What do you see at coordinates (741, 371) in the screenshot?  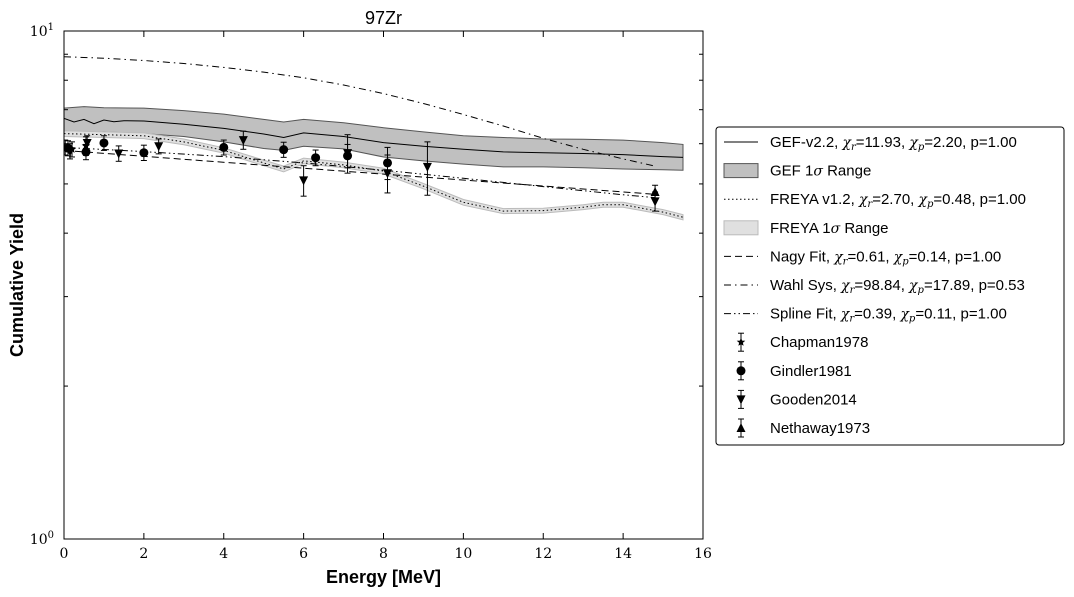 I see `legend-marker-gindler1981` at bounding box center [741, 371].